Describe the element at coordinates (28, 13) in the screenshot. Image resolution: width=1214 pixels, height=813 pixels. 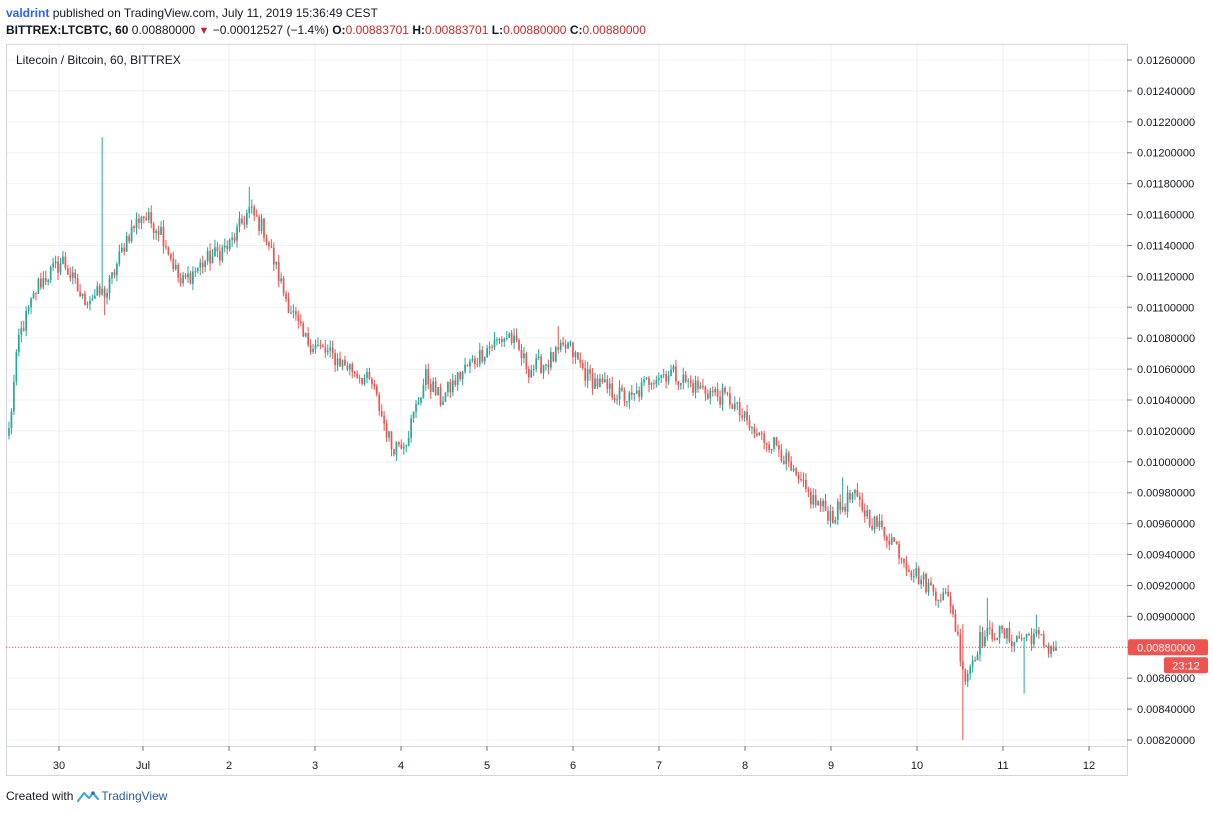
I see `author-name: valdrint` at that location.